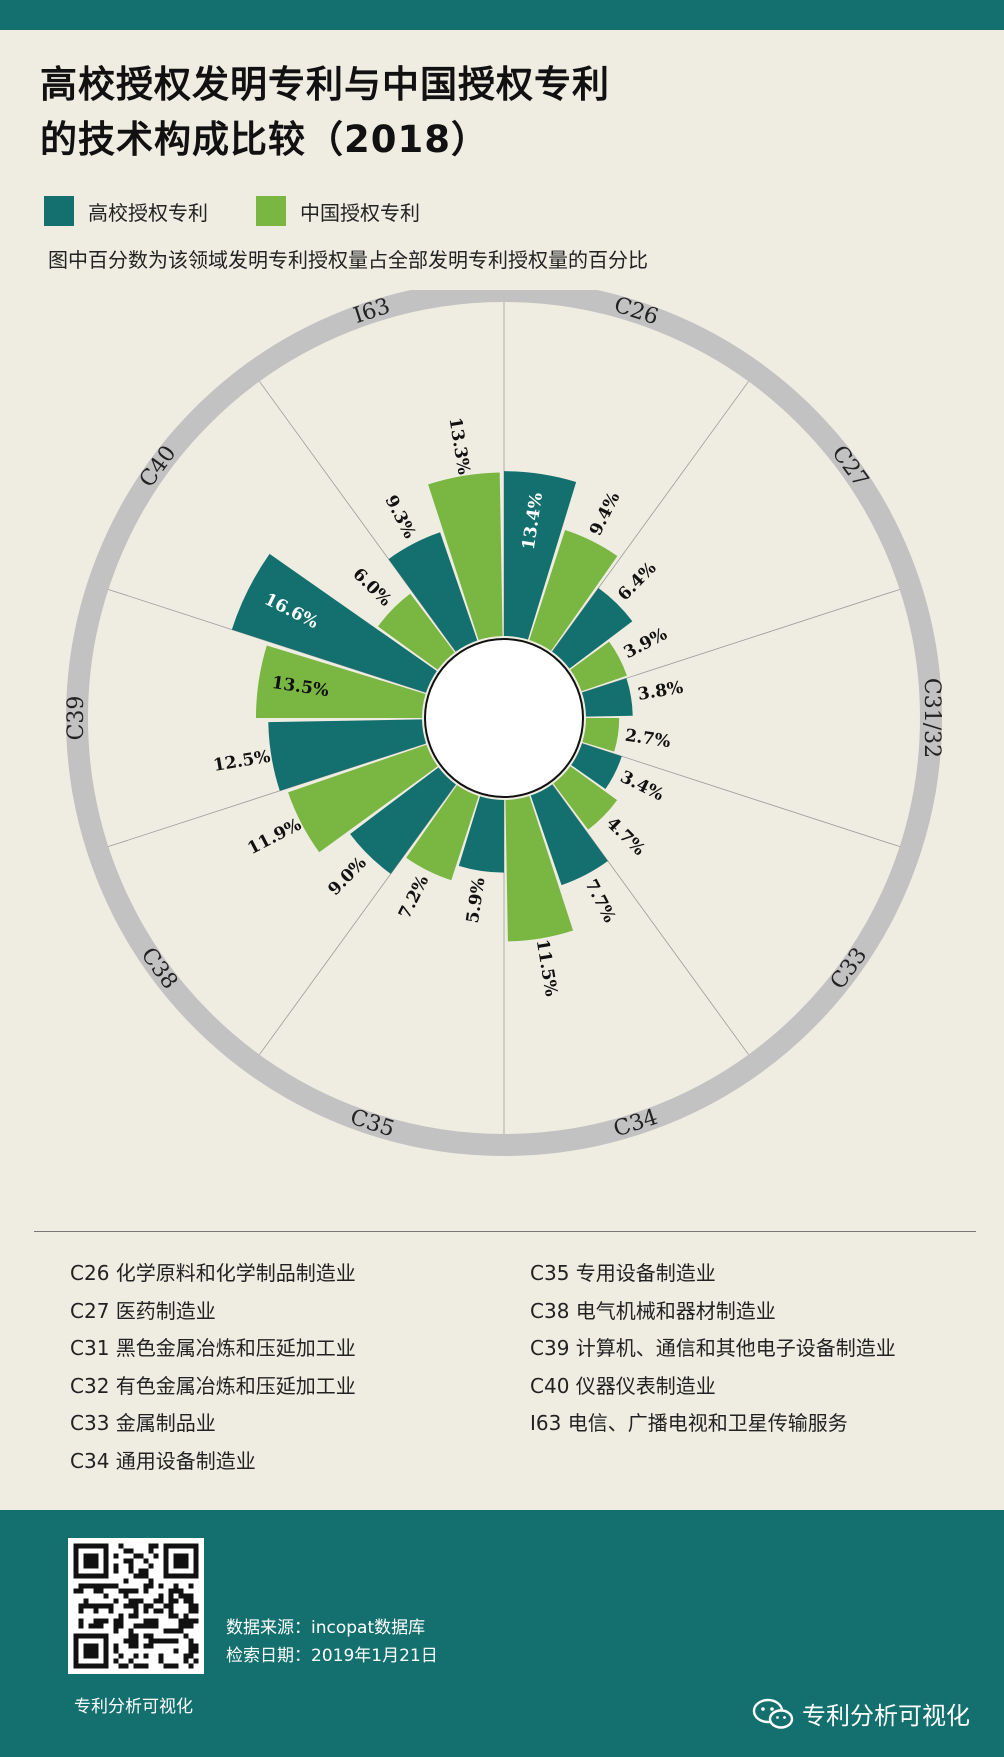  Describe the element at coordinates (372, 311) in the screenshot. I see `category-label: I63` at that location.